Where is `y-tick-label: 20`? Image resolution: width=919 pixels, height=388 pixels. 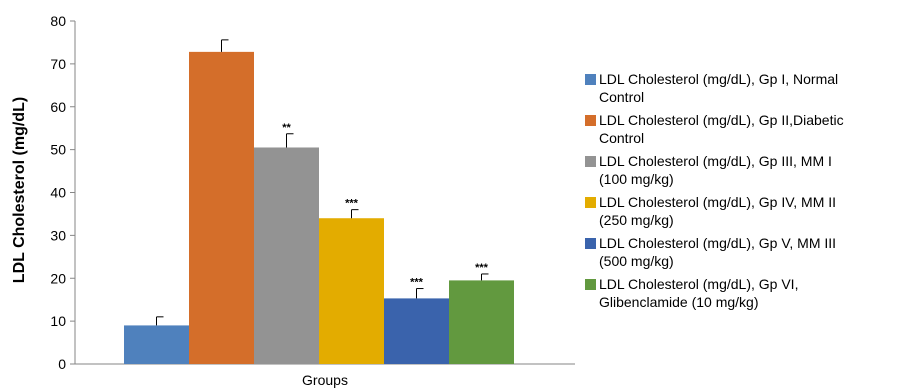 y-tick-label: 20 is located at coordinates (58, 278).